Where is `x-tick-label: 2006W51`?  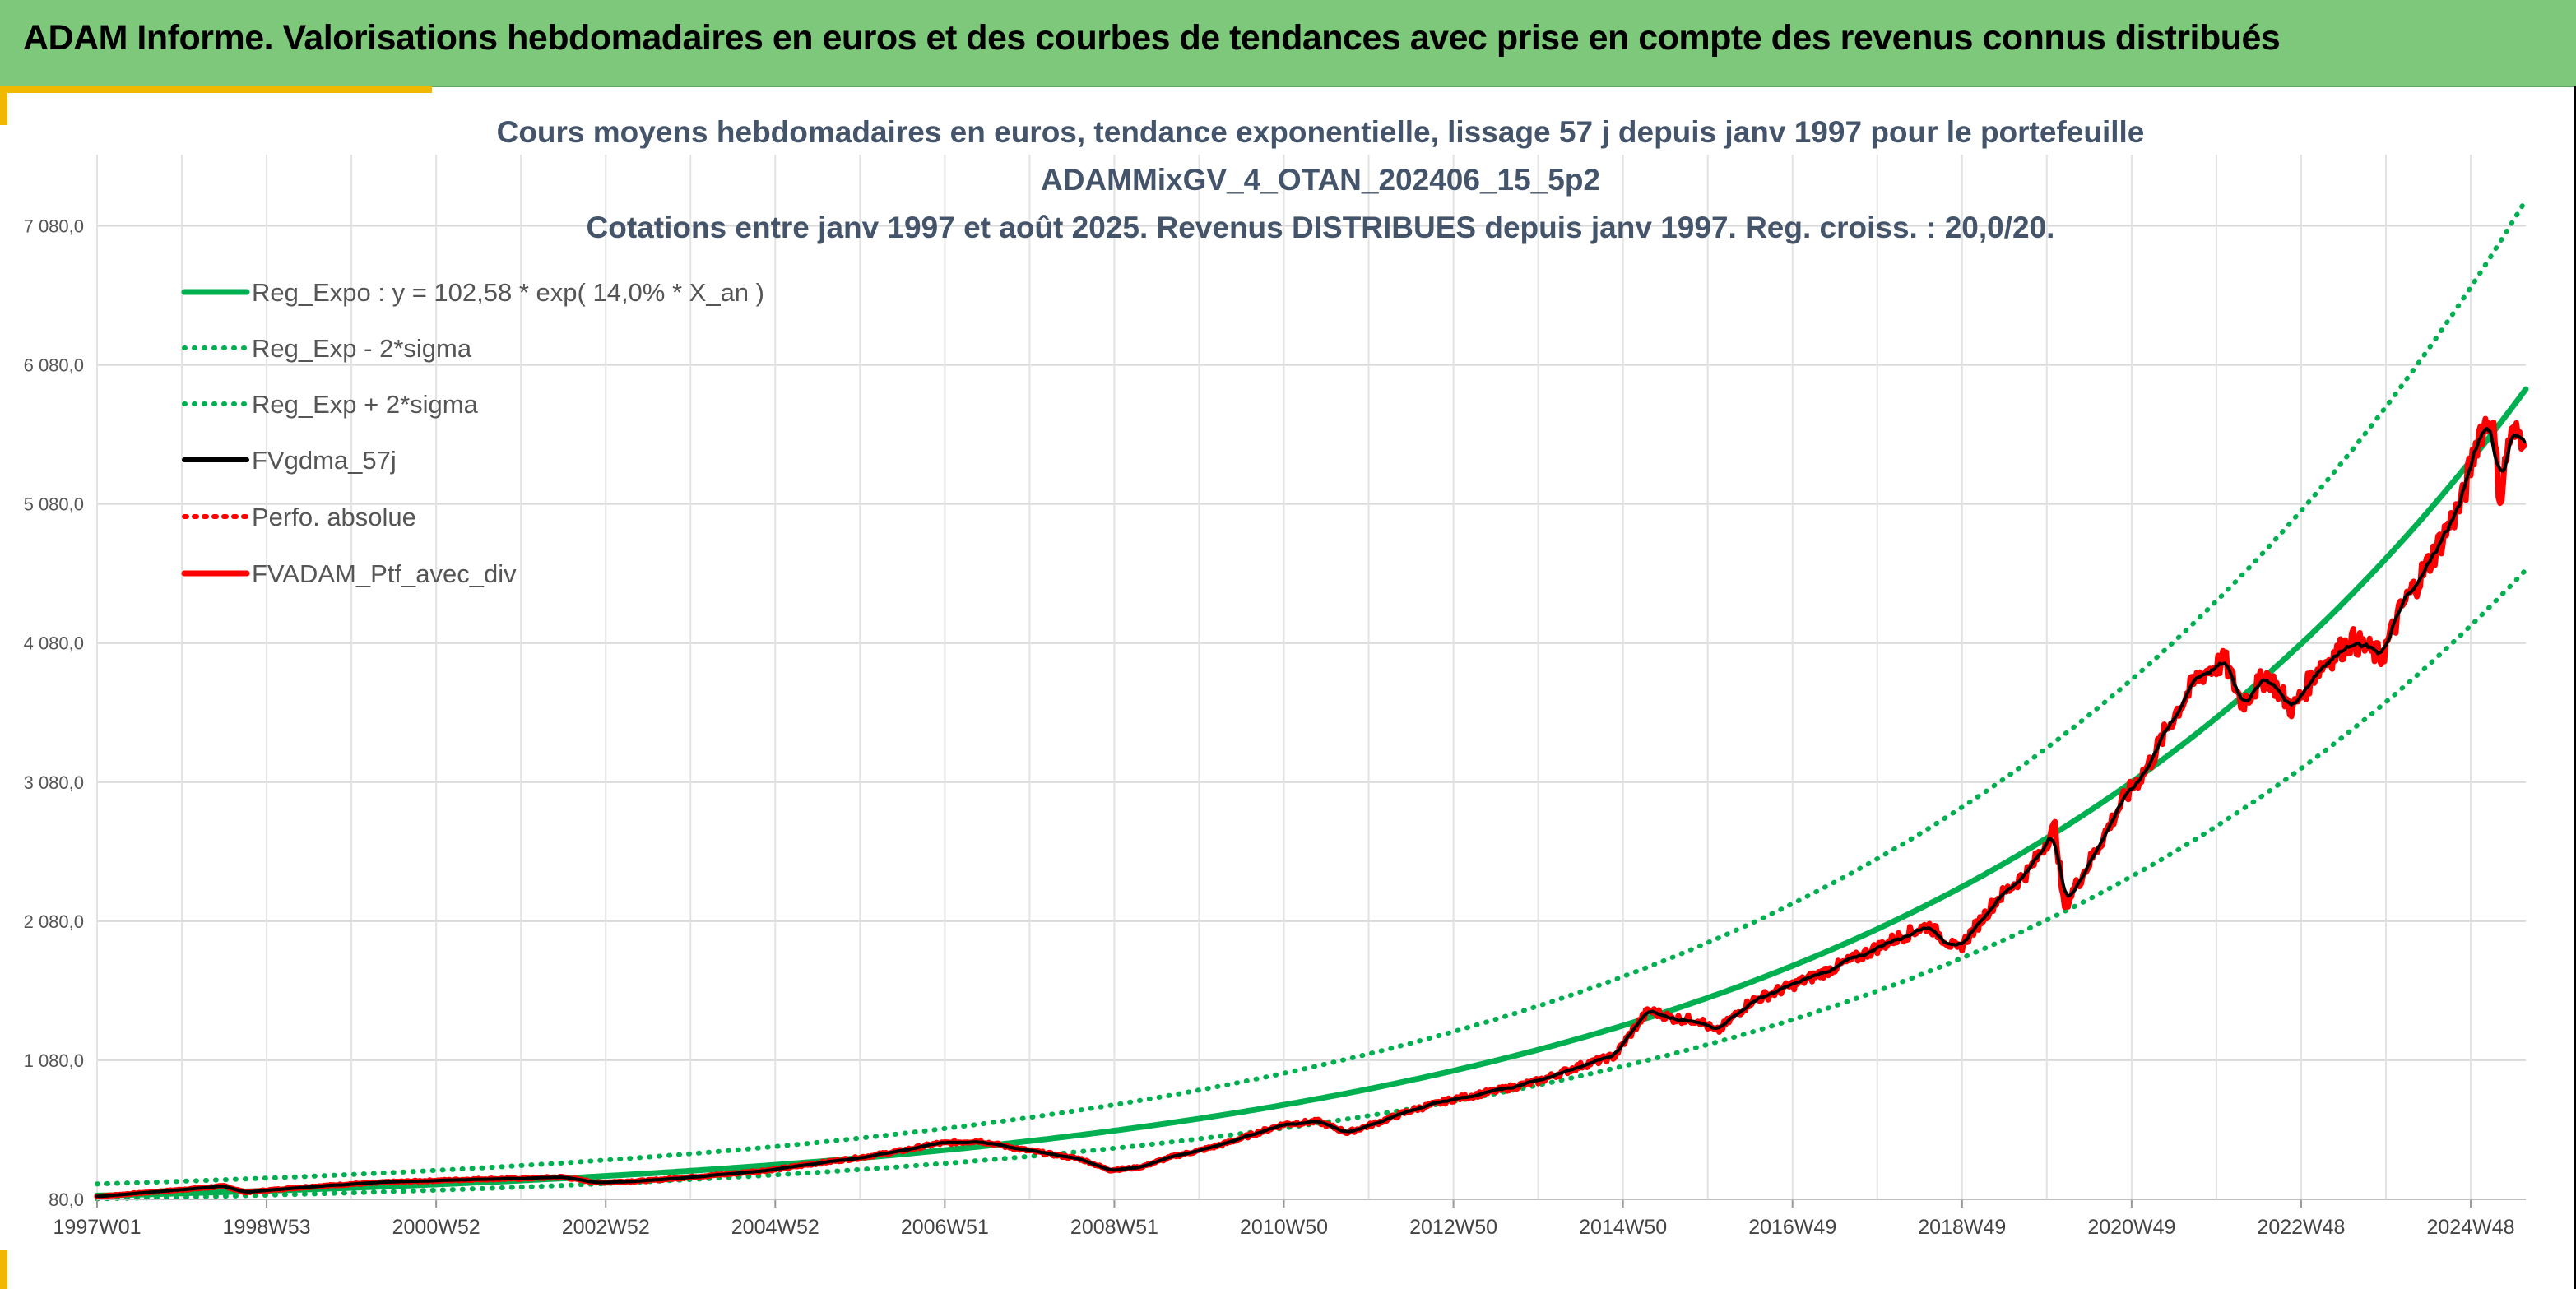
x-tick-label: 2006W51 is located at coordinates (945, 1227).